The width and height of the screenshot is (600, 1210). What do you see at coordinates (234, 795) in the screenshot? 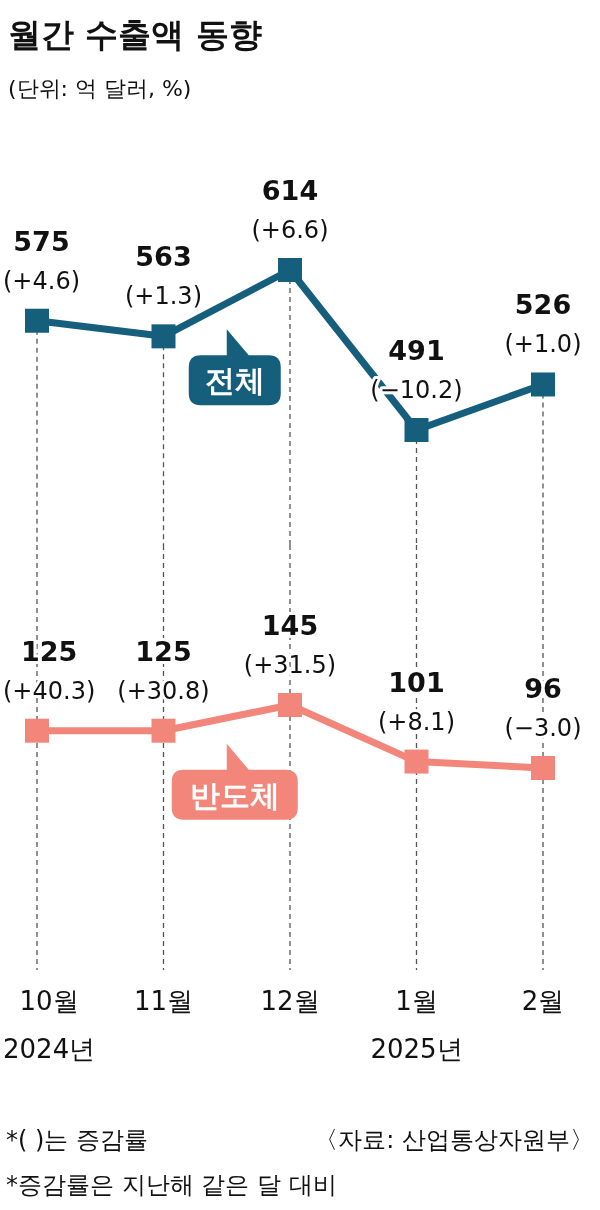
I see `series-label: 반도체` at bounding box center [234, 795].